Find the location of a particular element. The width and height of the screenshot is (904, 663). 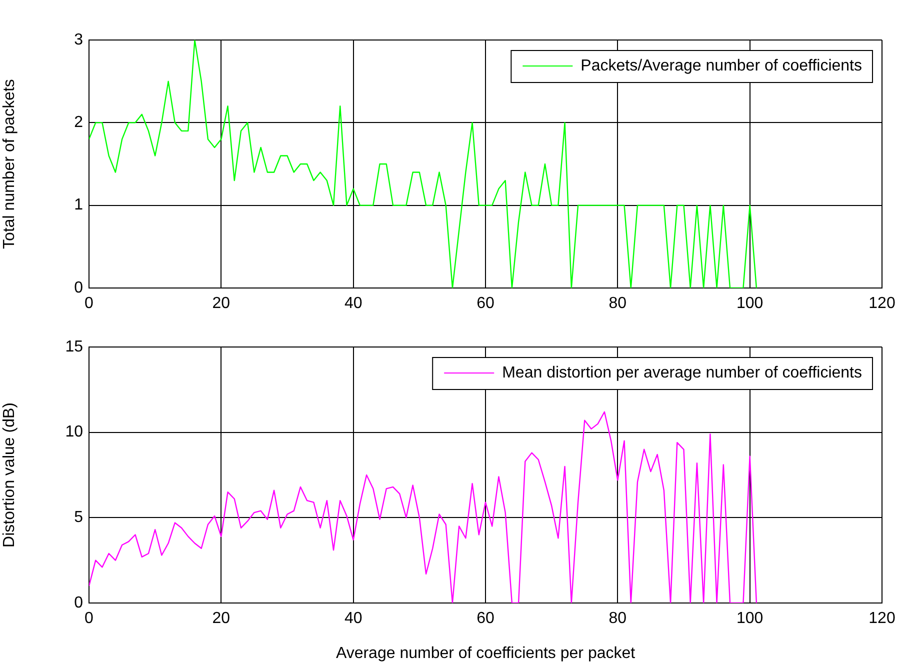

y-tick-label: 2 is located at coordinates (79, 123).